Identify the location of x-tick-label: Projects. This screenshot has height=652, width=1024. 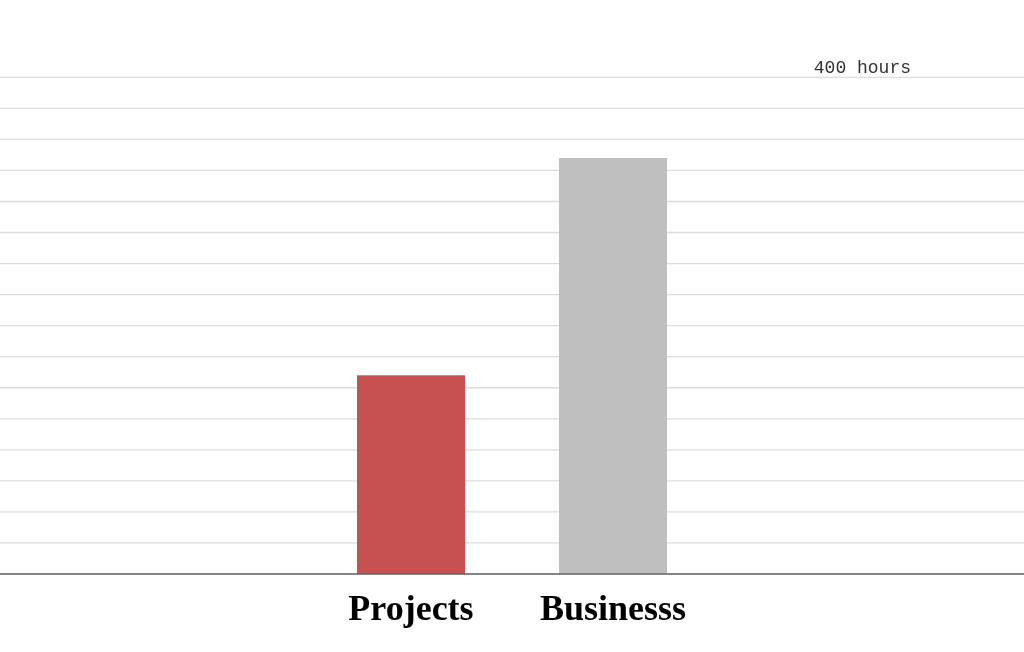
(411, 608).